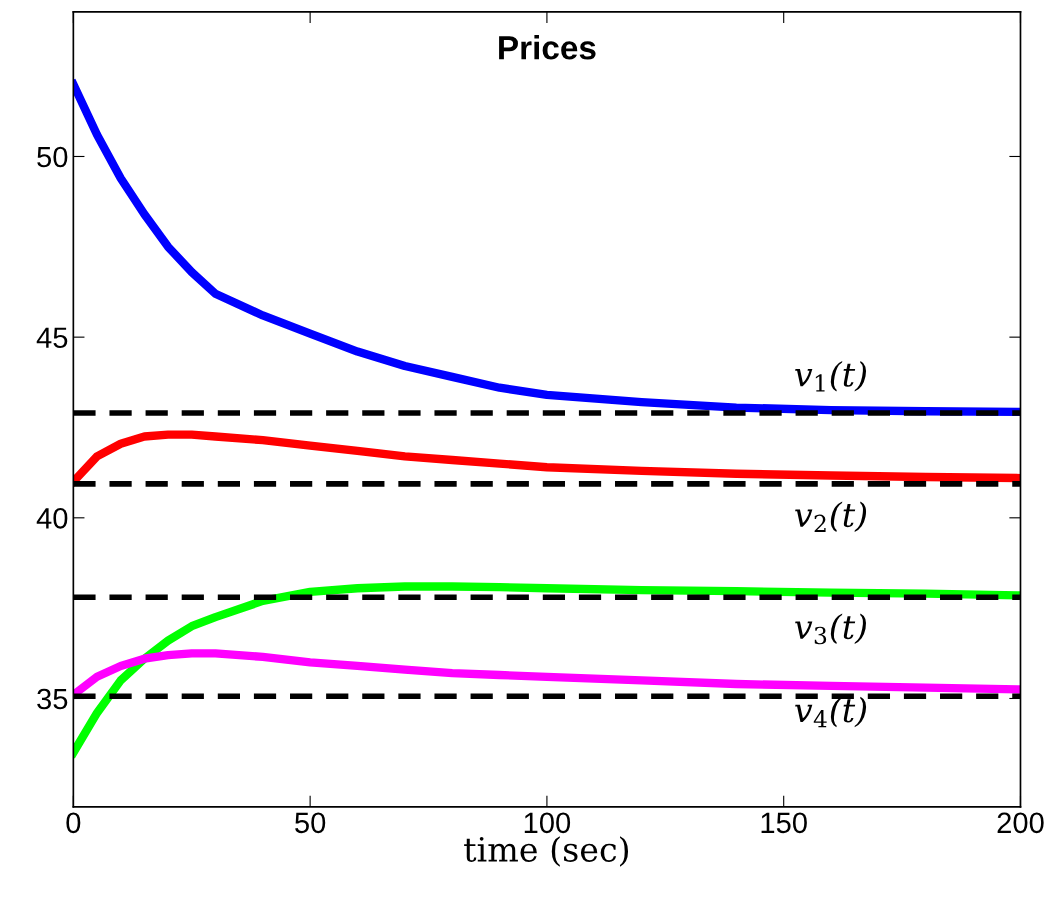  I want to click on text: Prices, so click(547, 47).